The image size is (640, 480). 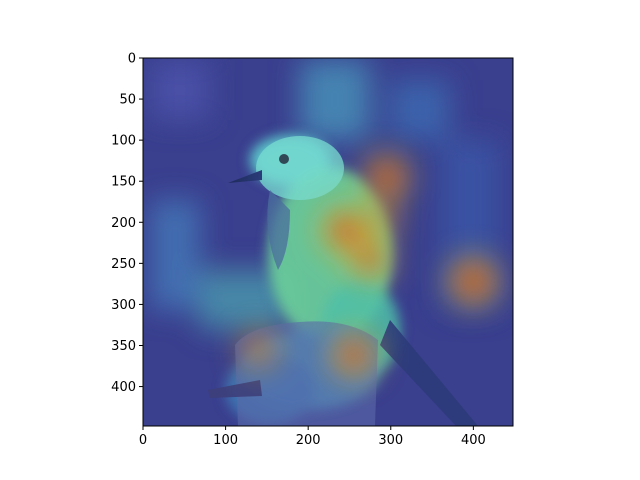 What do you see at coordinates (123, 264) in the screenshot?
I see `y-tick-label: 250` at bounding box center [123, 264].